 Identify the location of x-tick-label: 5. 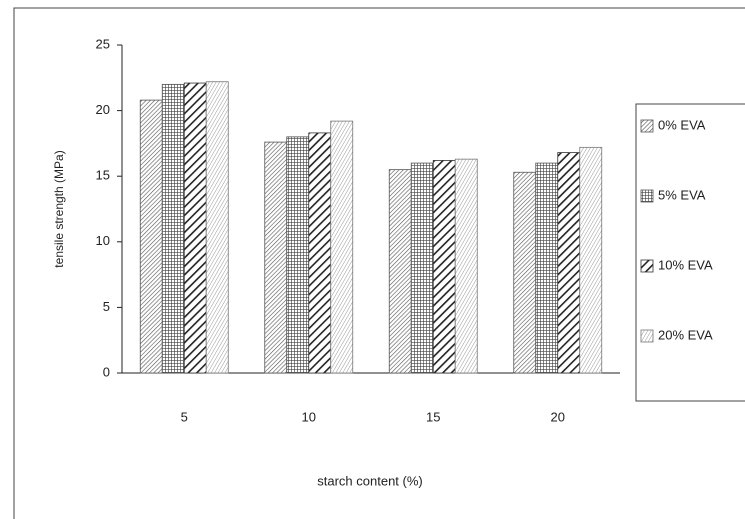
(184, 416).